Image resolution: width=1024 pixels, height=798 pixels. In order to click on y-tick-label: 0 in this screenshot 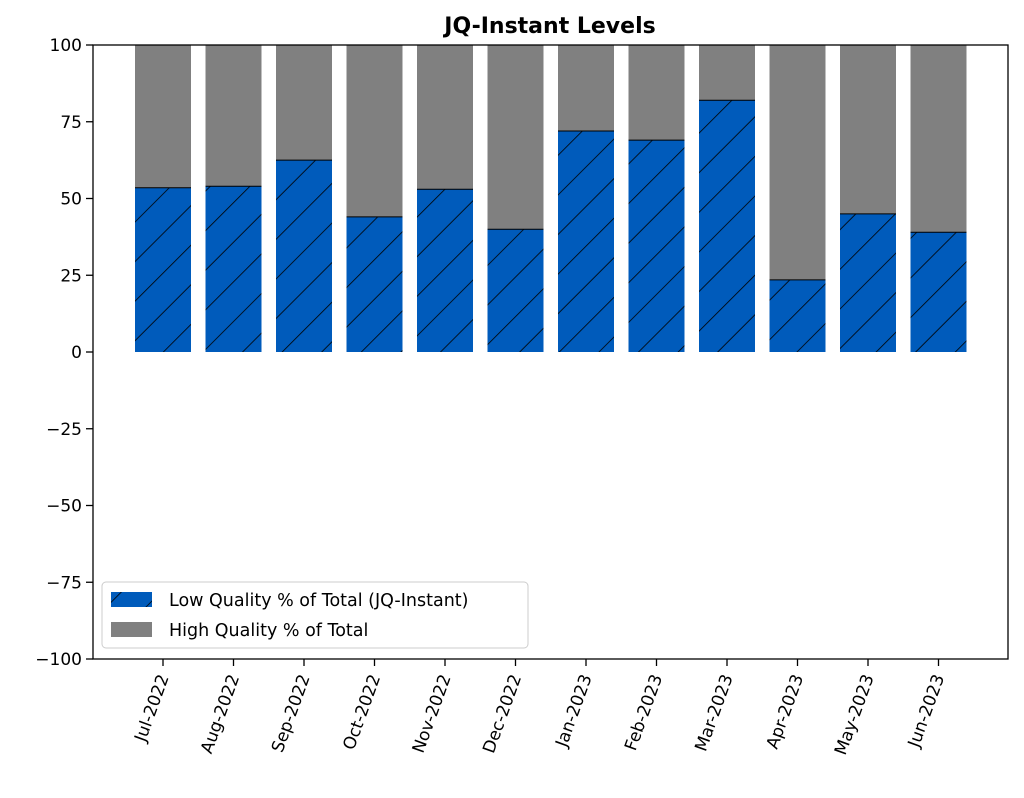, I will do `click(76, 353)`.